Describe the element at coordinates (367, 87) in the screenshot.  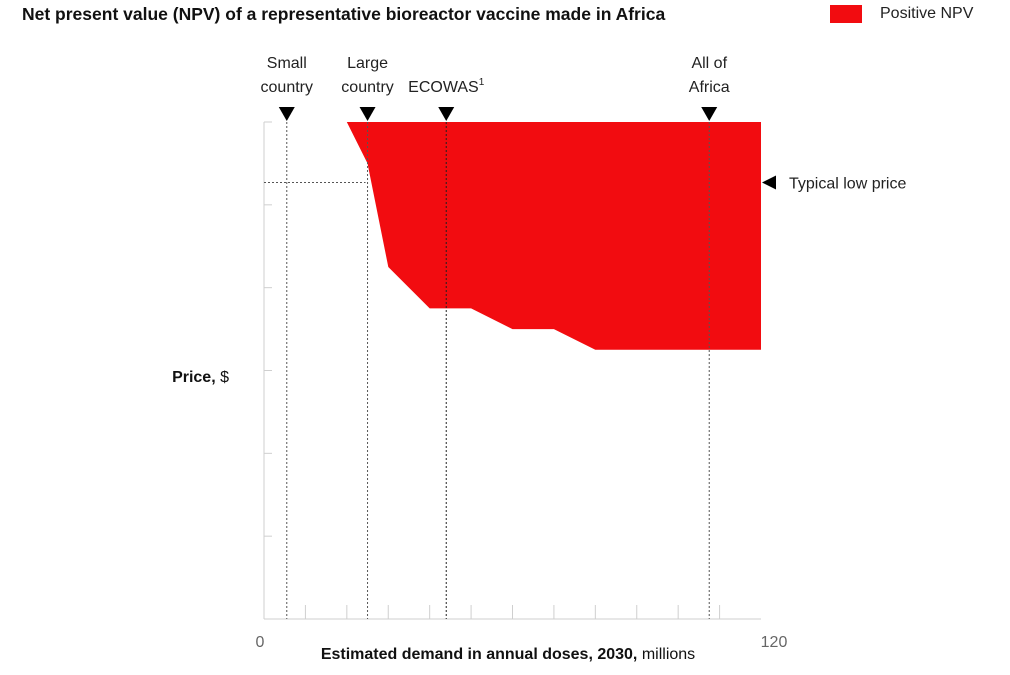
I see `marker-label-line-1-1: country` at that location.